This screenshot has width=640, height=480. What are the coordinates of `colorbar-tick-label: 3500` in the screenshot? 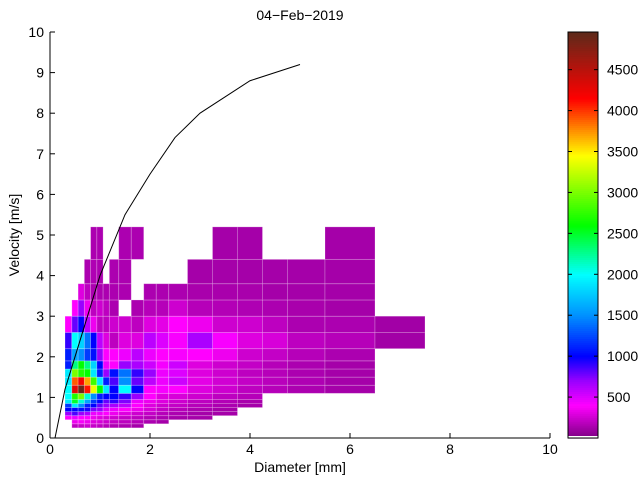 It's located at (622, 152).